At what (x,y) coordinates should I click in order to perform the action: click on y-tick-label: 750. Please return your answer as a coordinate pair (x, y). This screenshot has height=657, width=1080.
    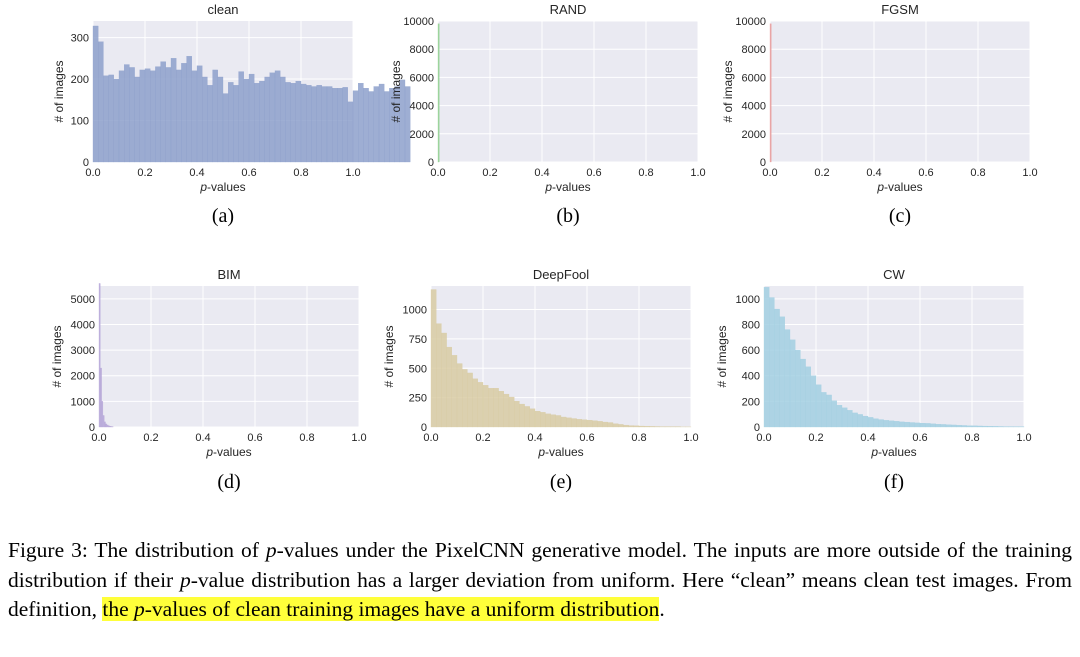
    Looking at the image, I should click on (418, 340).